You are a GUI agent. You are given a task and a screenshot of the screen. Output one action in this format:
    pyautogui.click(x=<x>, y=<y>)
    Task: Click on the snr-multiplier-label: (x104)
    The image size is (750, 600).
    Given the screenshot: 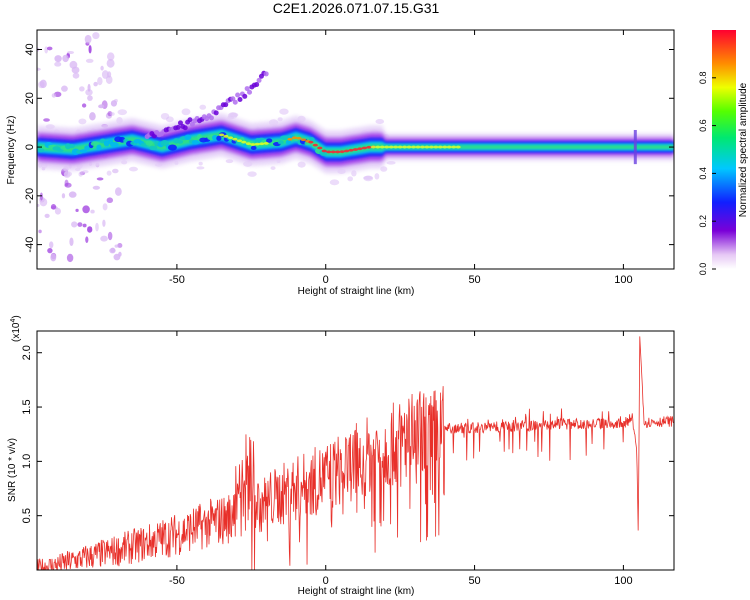 What is the action you would take?
    pyautogui.click(x=16, y=328)
    